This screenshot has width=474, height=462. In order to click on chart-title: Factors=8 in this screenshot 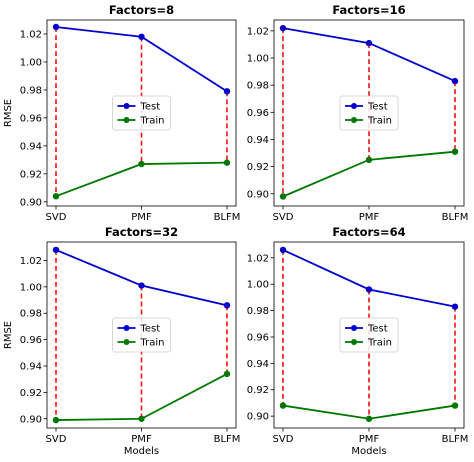, I will do `click(141, 10)`.